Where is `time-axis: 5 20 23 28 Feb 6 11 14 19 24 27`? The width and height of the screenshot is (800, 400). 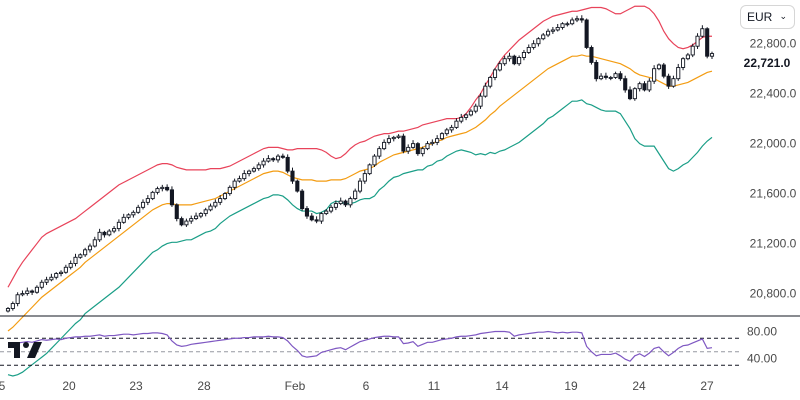
time-axis: 5 20 23 28 Feb 6 11 14 19 24 27 is located at coordinates (357, 386).